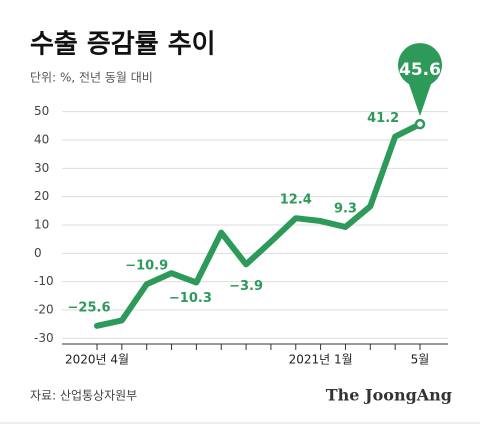  Describe the element at coordinates (41, 168) in the screenshot. I see `y-tick-label: 30` at that location.